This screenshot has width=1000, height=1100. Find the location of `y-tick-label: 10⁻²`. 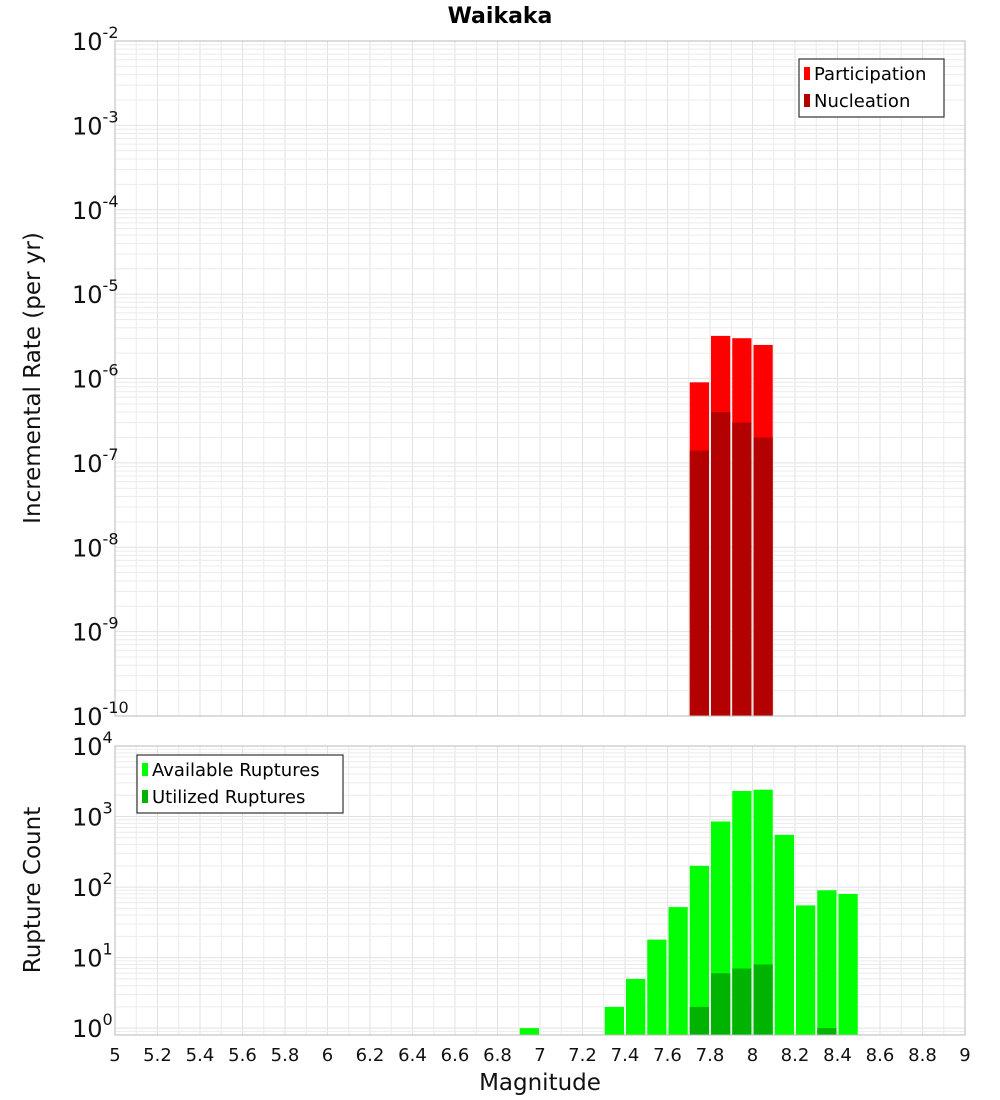

y-tick-label: 10⁻² is located at coordinates (95, 39).